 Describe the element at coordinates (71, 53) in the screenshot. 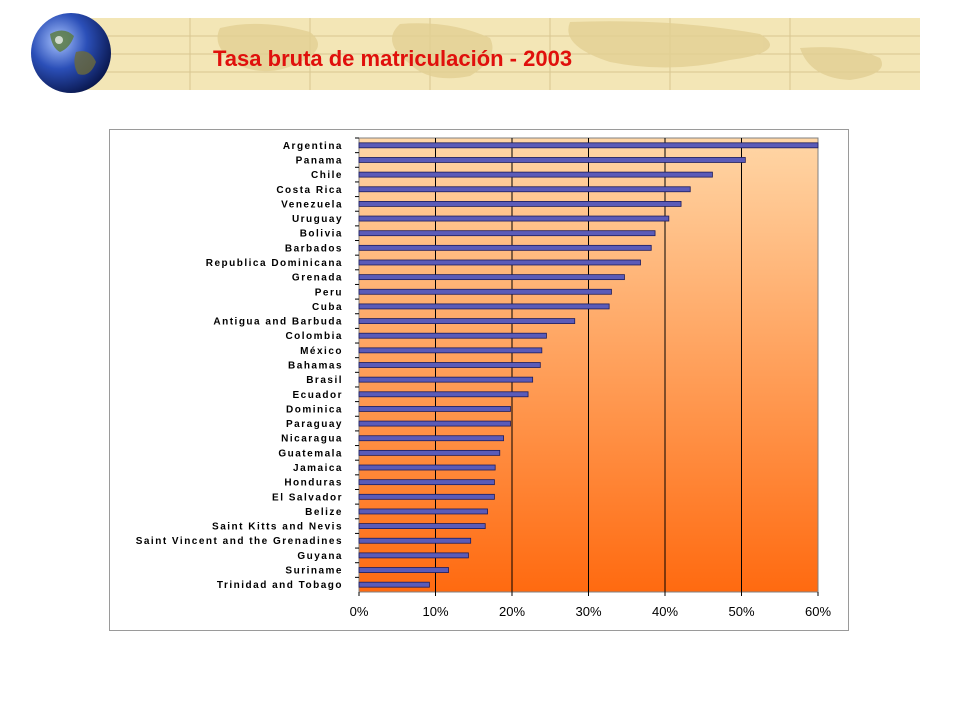

I see `globe-icon` at that location.